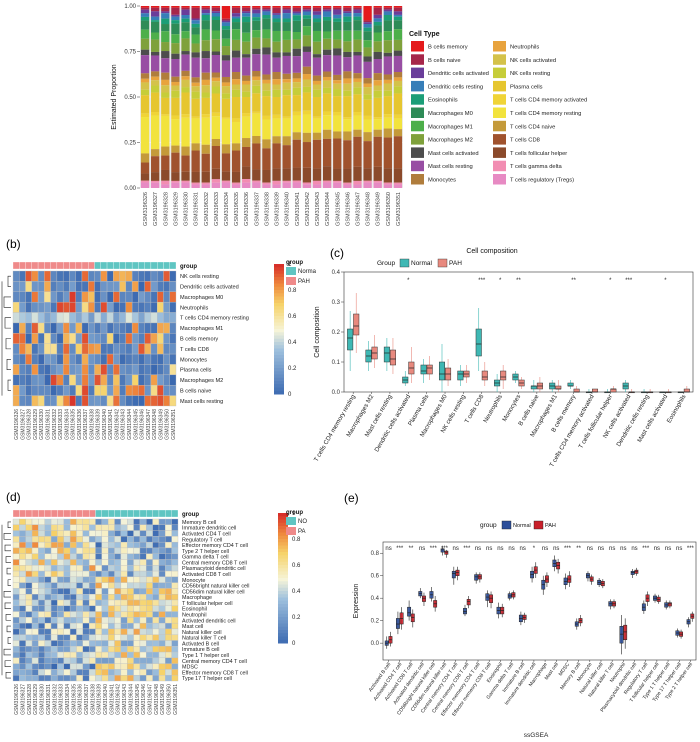 The width and height of the screenshot is (700, 742). Describe the element at coordinates (338, 209) in the screenshot. I see `panel-a-x-tick-label: GSM3196345` at that location.